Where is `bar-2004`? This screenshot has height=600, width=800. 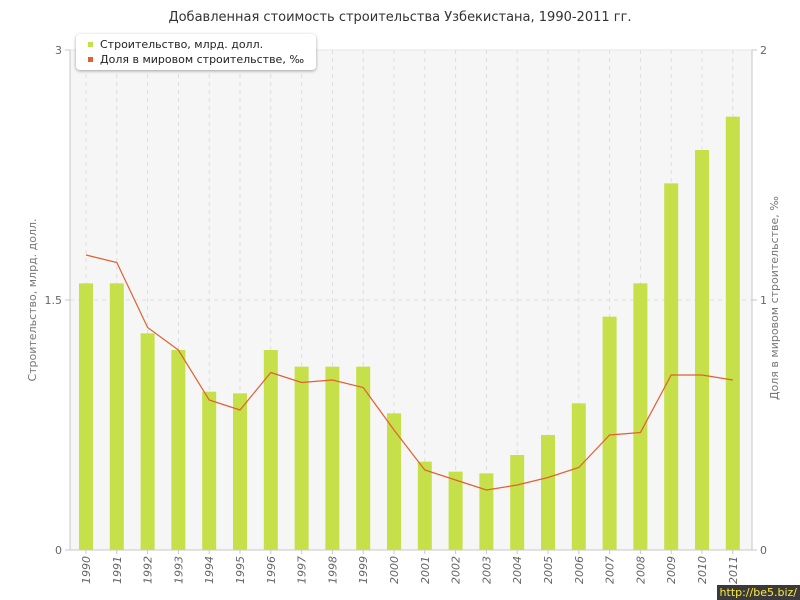 bar-2004 is located at coordinates (517, 502).